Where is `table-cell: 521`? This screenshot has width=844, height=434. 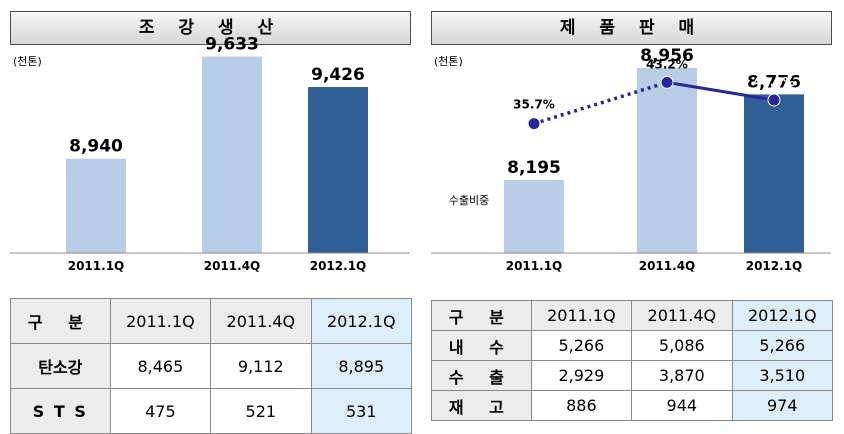 table-cell: 521 is located at coordinates (261, 411).